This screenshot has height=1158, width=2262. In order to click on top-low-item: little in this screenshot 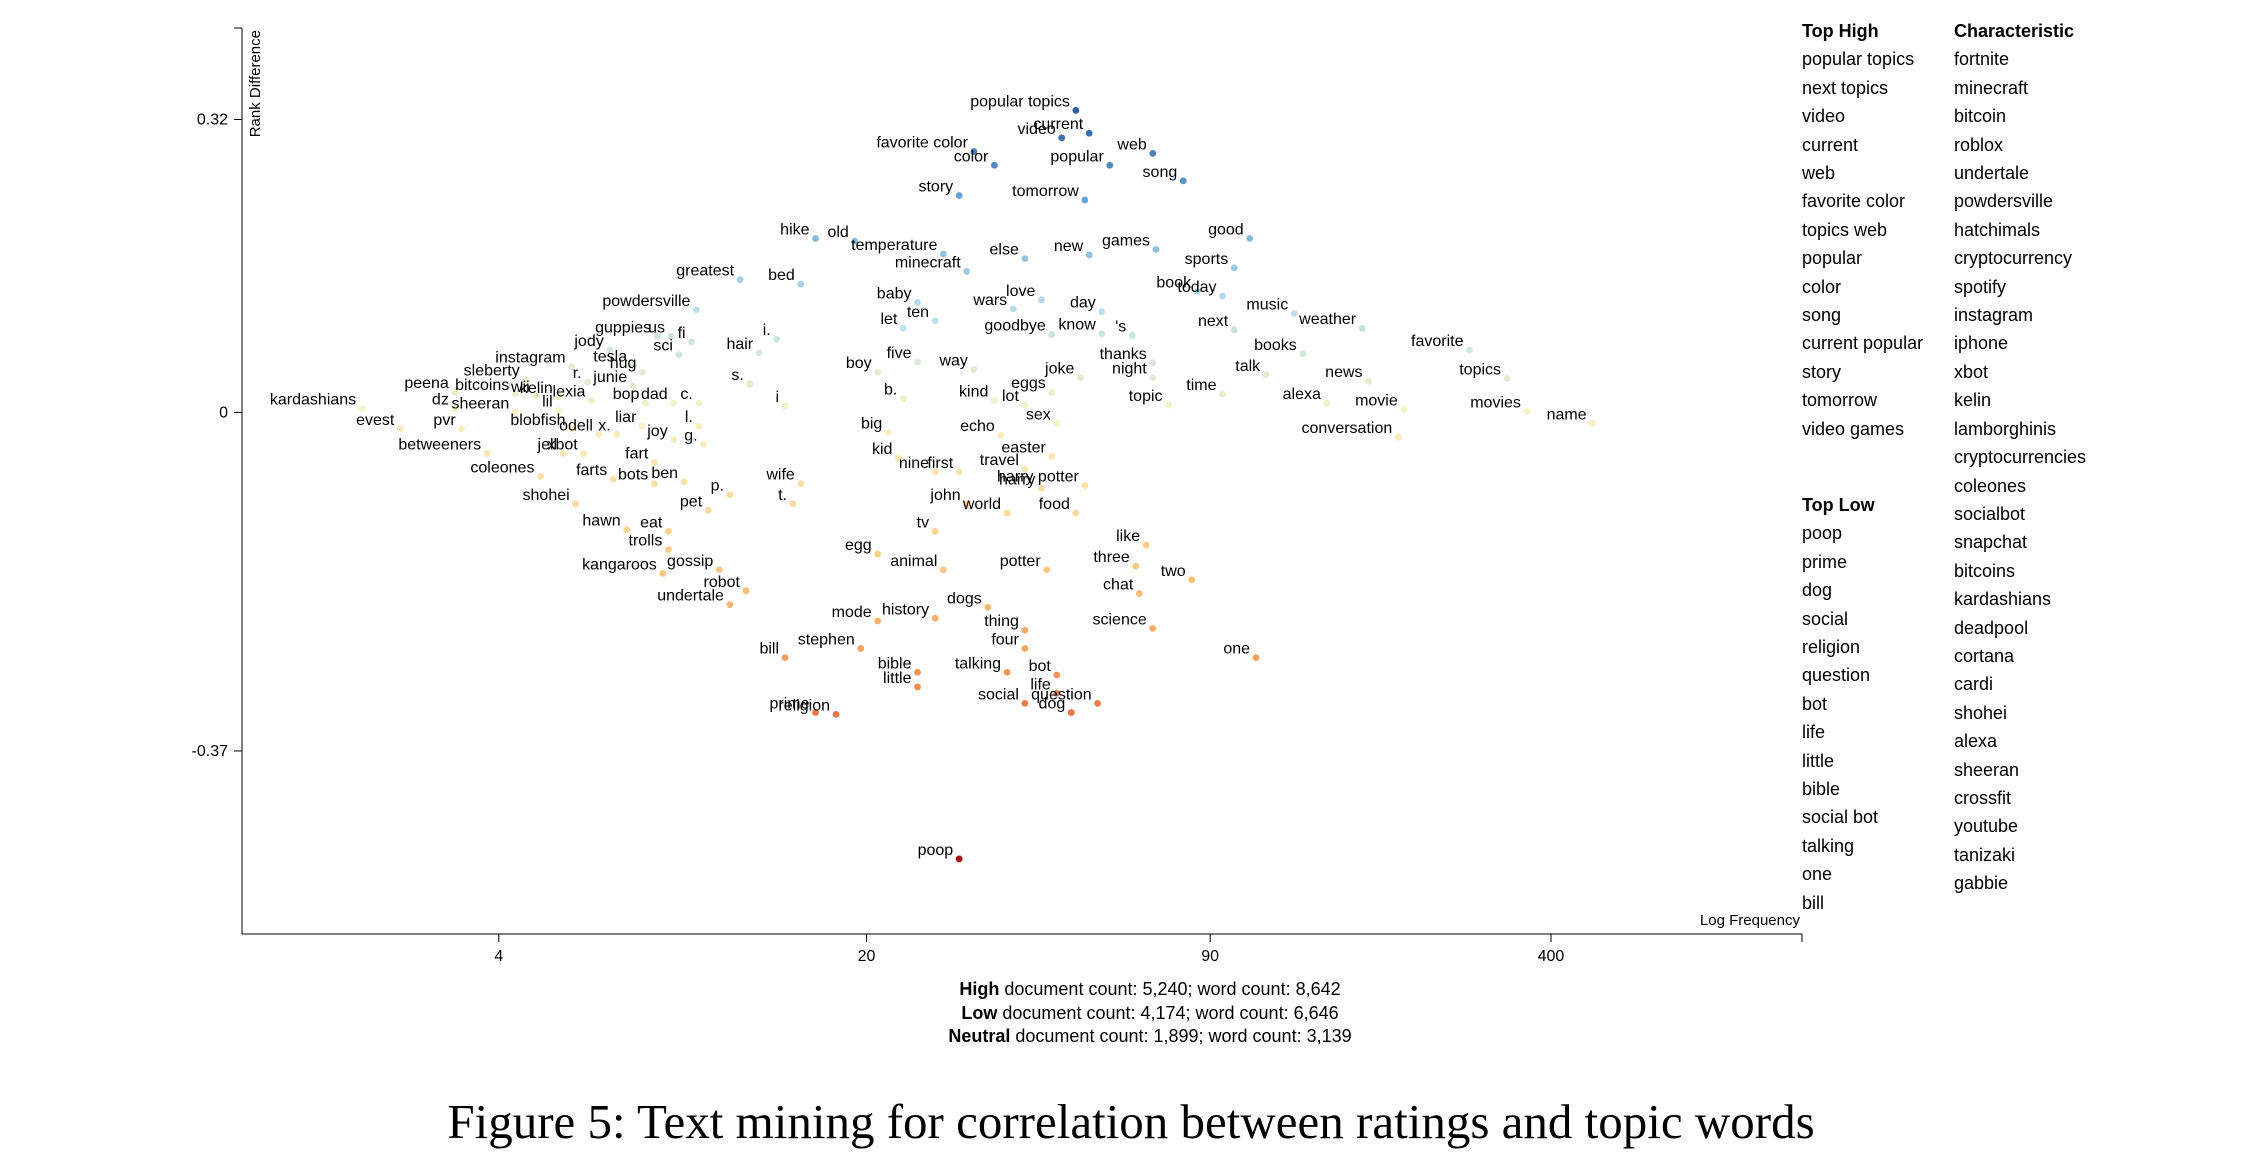, I will do `click(1818, 760)`.